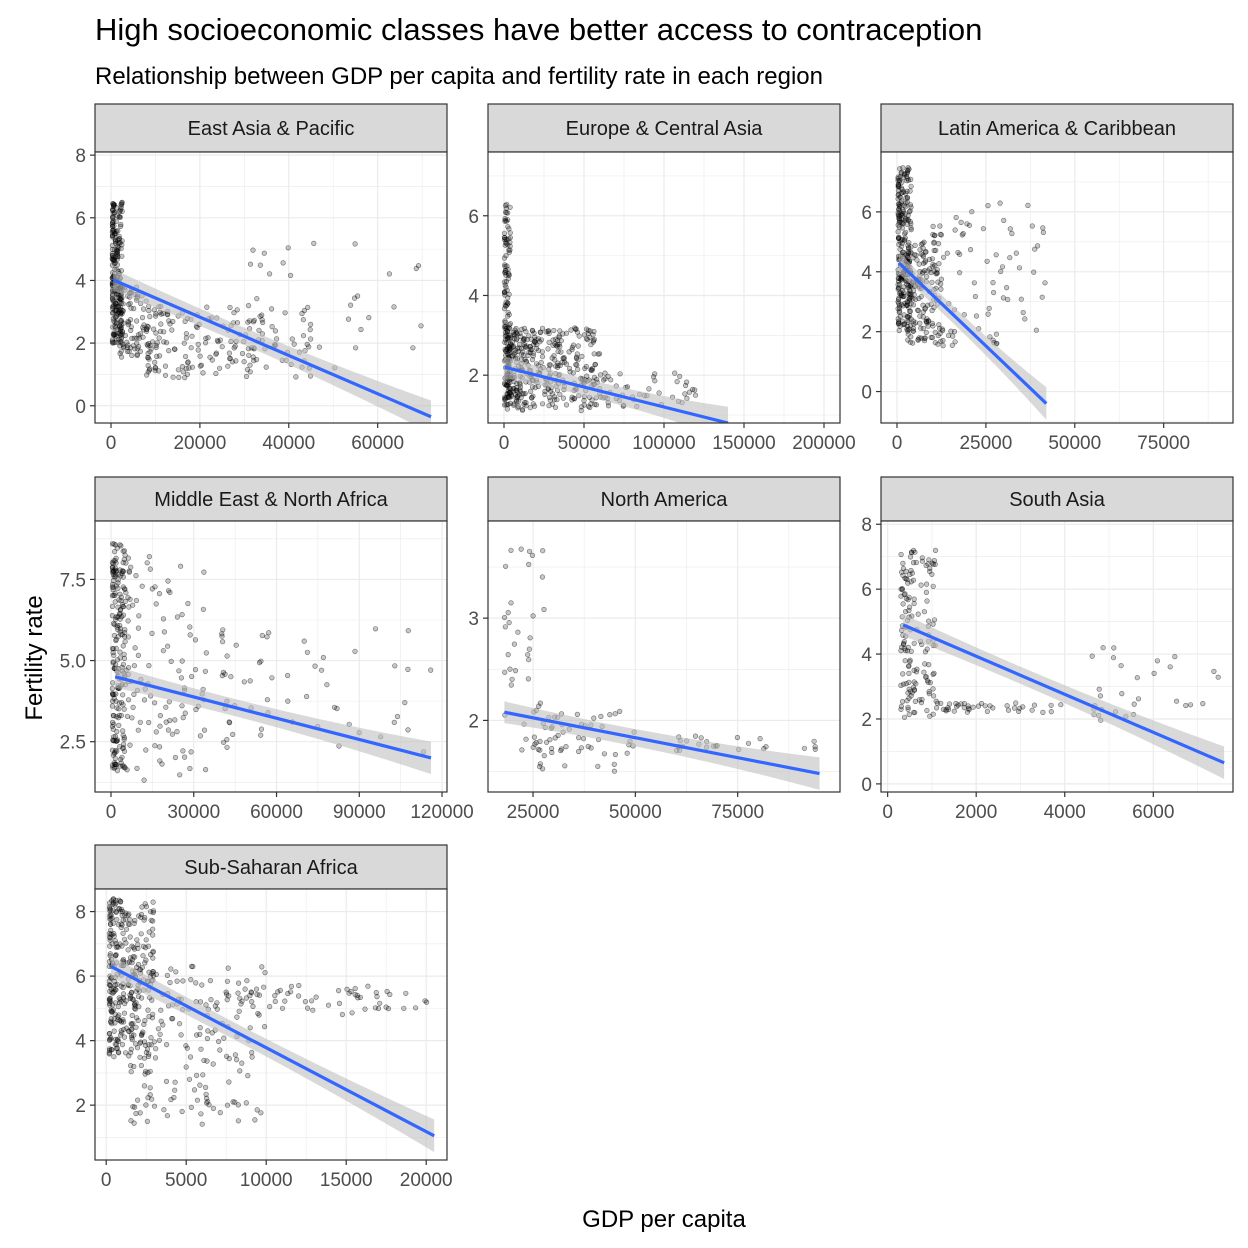 The height and width of the screenshot is (1248, 1248). I want to click on strip-background, so click(664, 499).